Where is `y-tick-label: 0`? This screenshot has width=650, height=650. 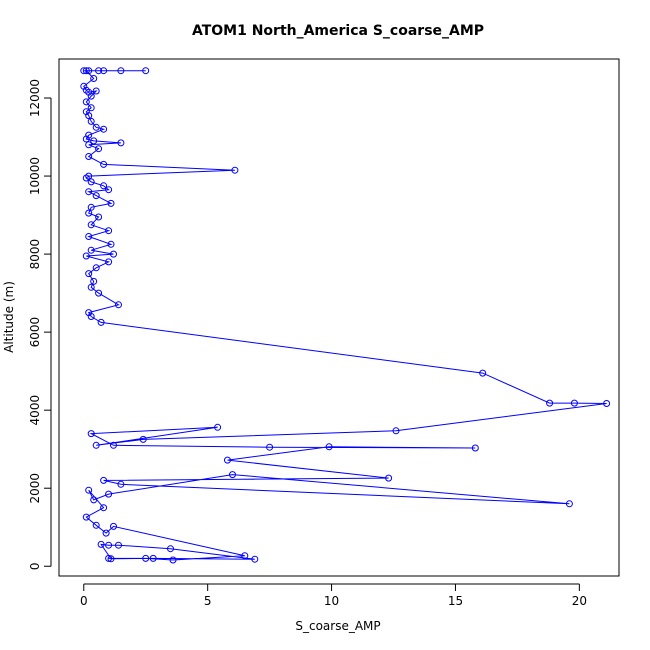 y-tick-label: 0 is located at coordinates (35, 566).